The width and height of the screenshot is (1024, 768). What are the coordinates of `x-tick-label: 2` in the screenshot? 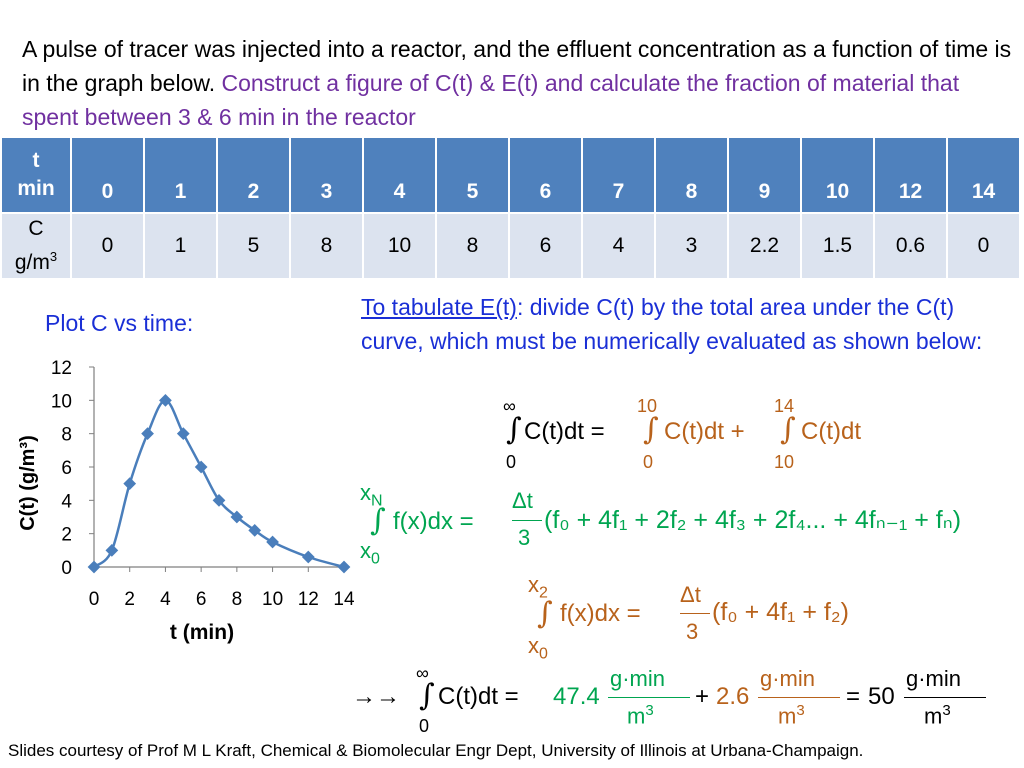 It's located at (129, 599).